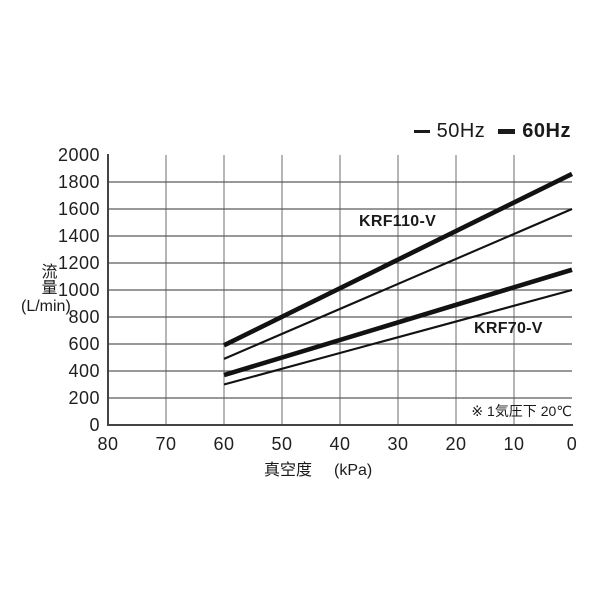 Image resolution: width=600 pixels, height=600 pixels. I want to click on y-tick-label: 1800, so click(79, 182).